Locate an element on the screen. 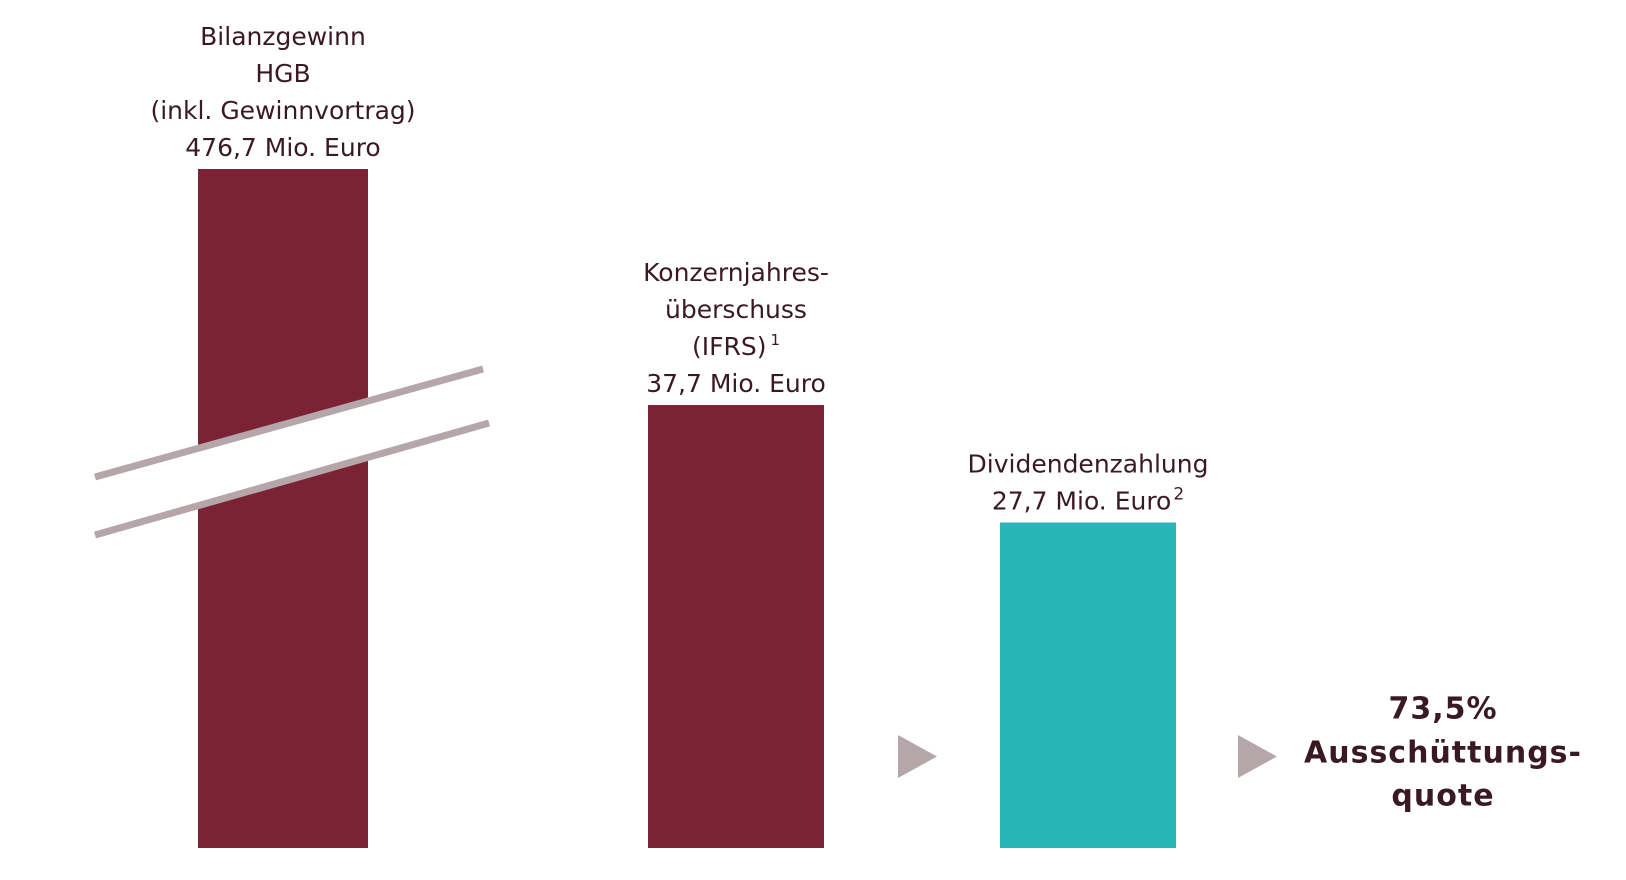 The image size is (1626, 880). category-line: (IFRS) is located at coordinates (729, 346).